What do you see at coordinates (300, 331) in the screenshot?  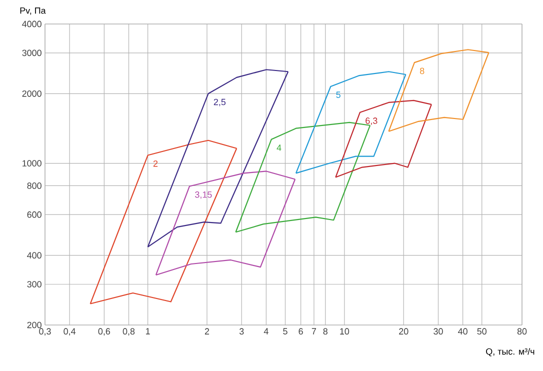 I see `x-tick-label: 6` at bounding box center [300, 331].